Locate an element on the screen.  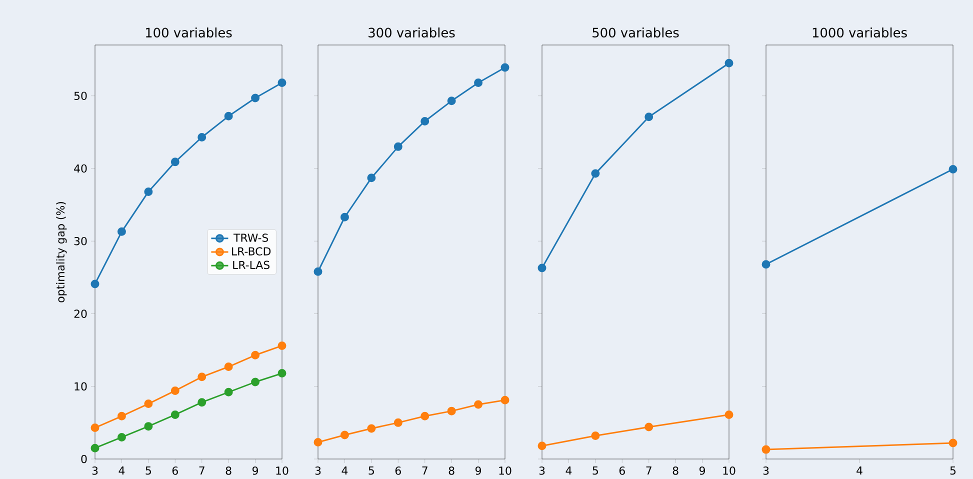
y-tick-label: 20 is located at coordinates (80, 314).